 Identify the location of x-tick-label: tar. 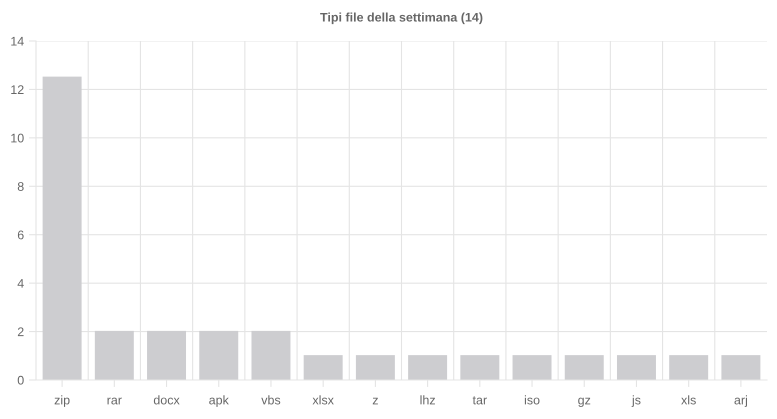
(479, 400).